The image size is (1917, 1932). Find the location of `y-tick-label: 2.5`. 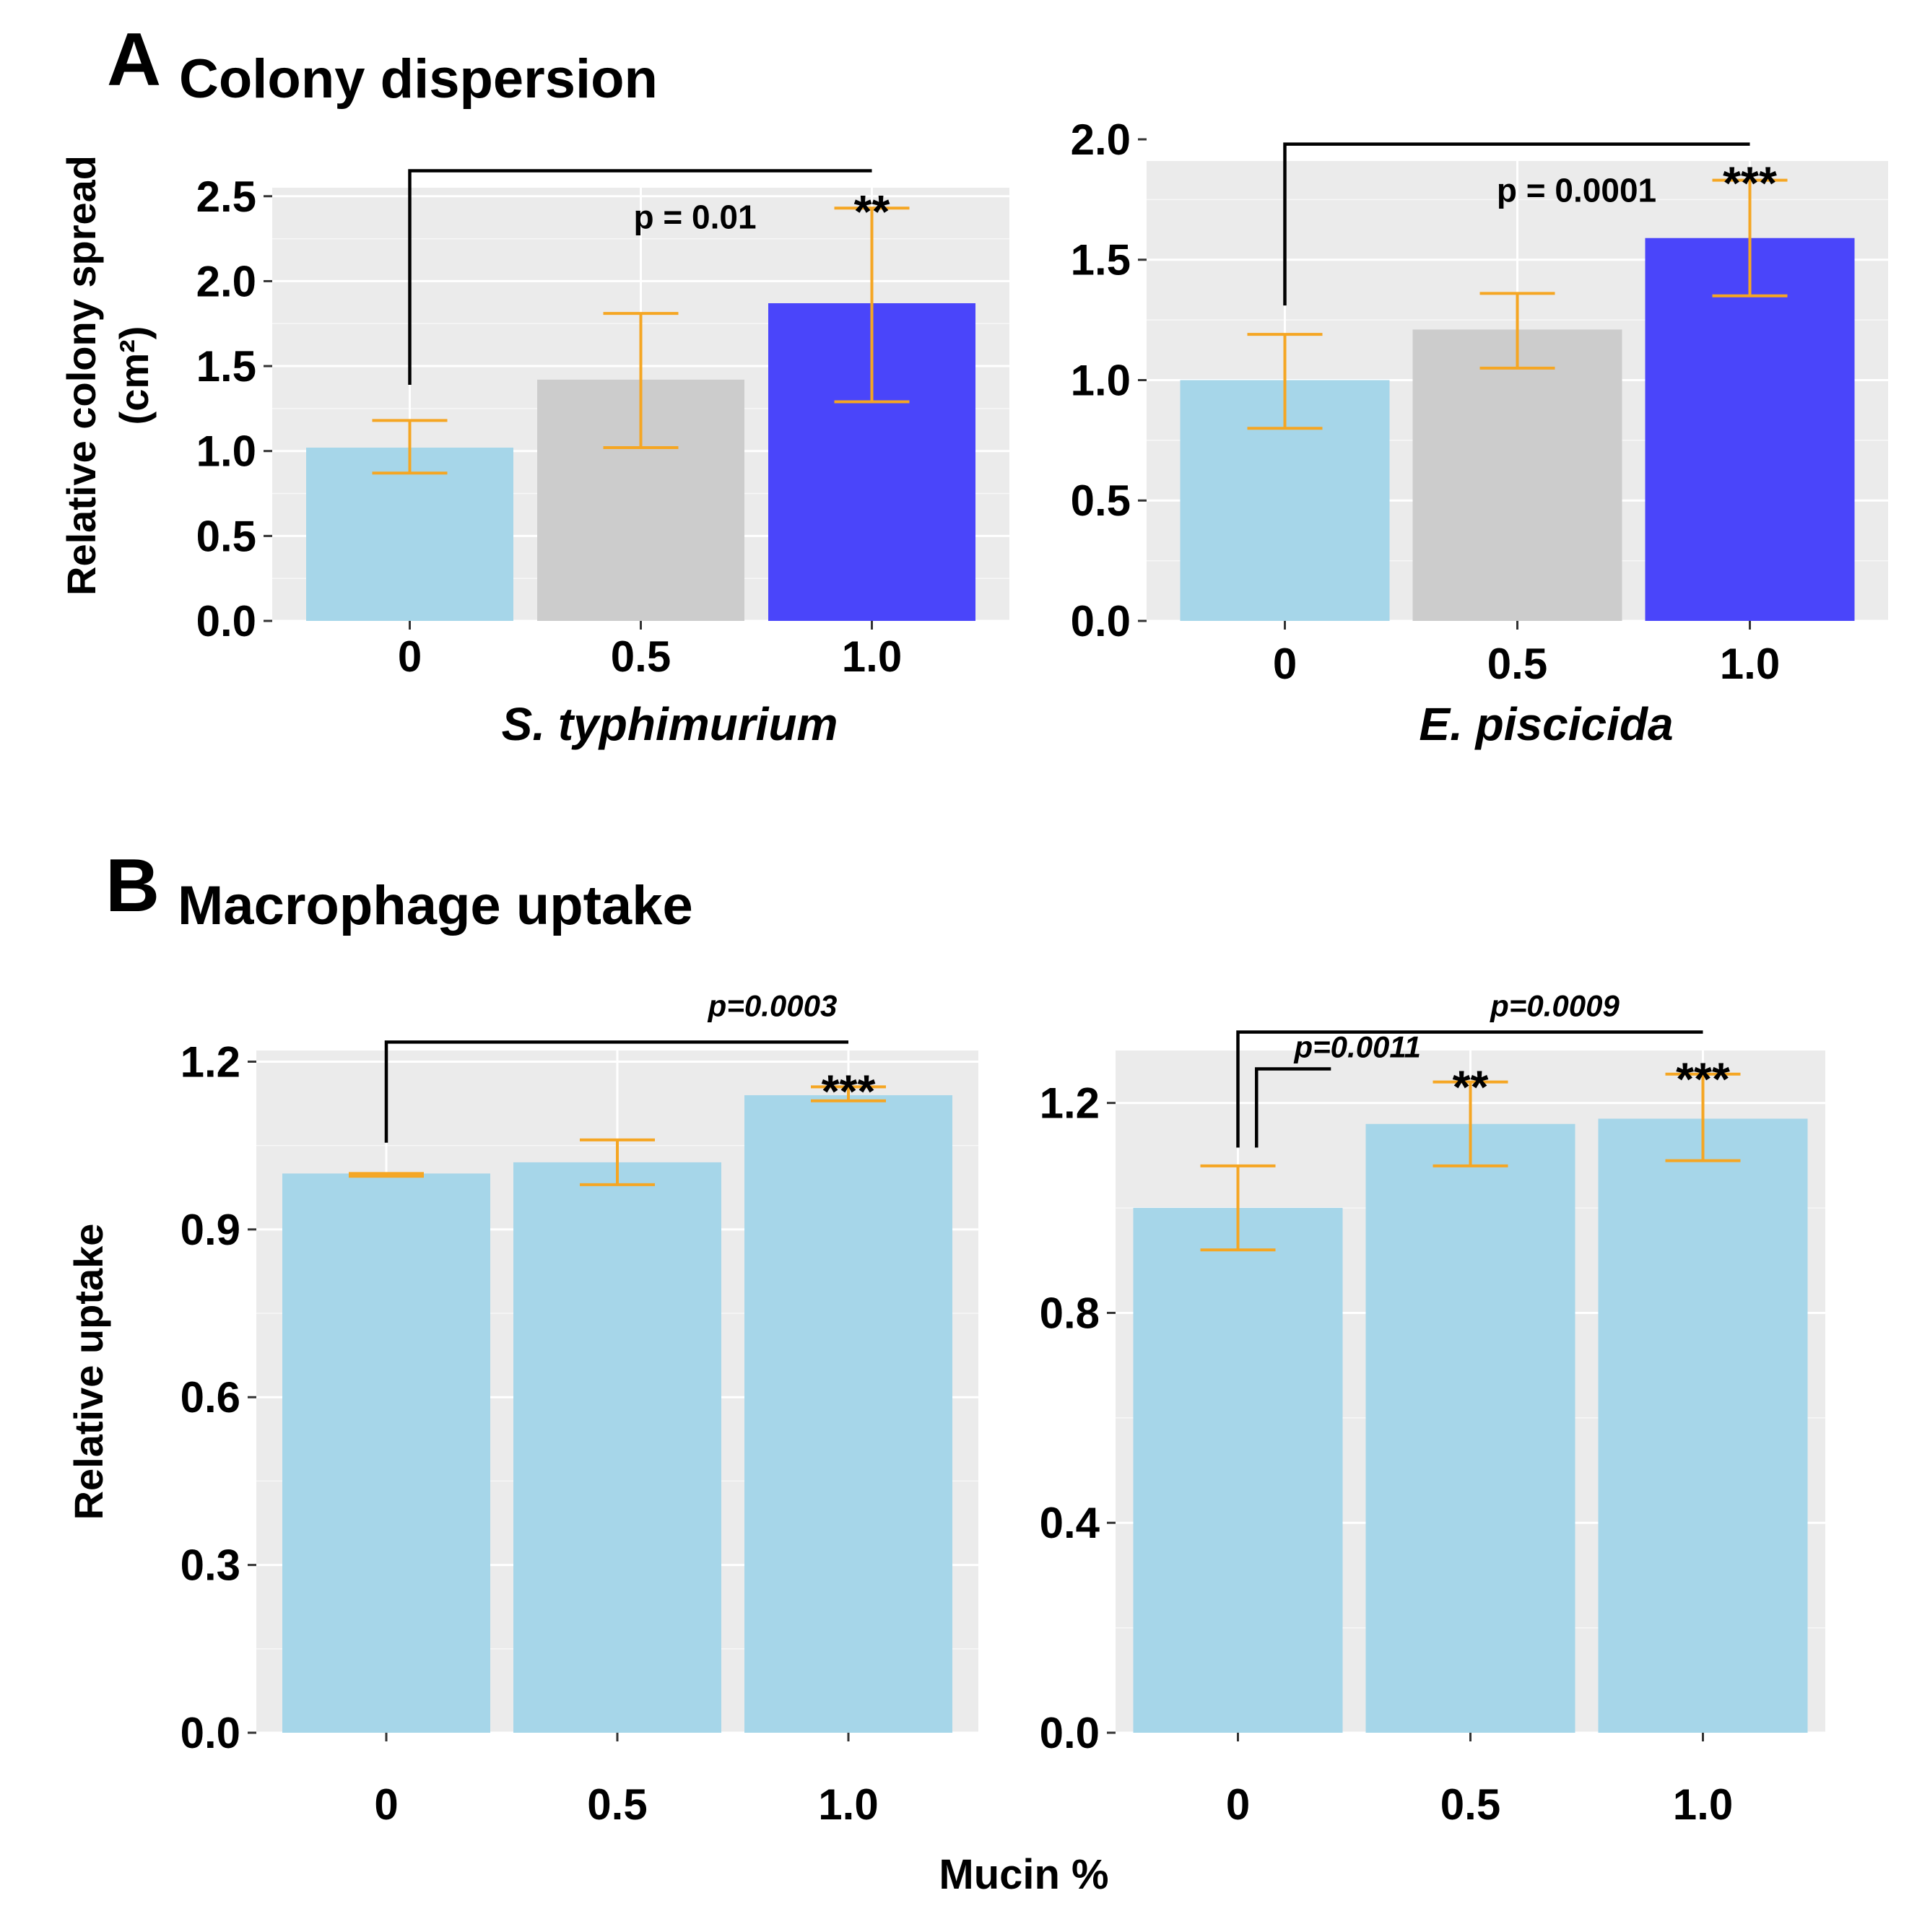

y-tick-label: 2.5 is located at coordinates (226, 197).